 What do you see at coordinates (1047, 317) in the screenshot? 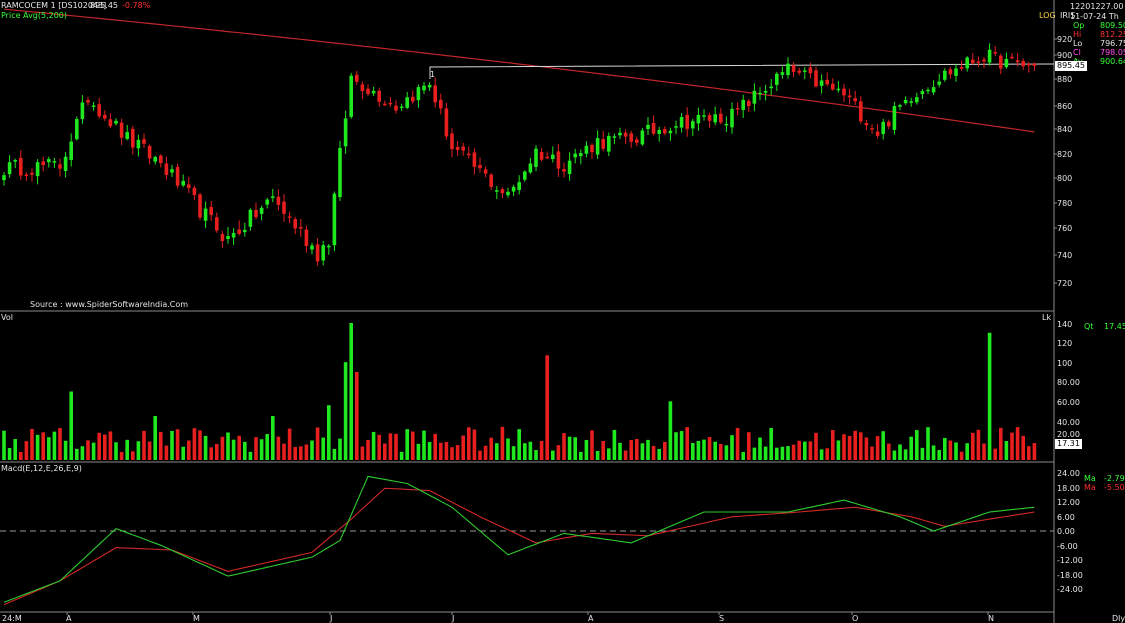
I see `volume-unit: Lk` at bounding box center [1047, 317].